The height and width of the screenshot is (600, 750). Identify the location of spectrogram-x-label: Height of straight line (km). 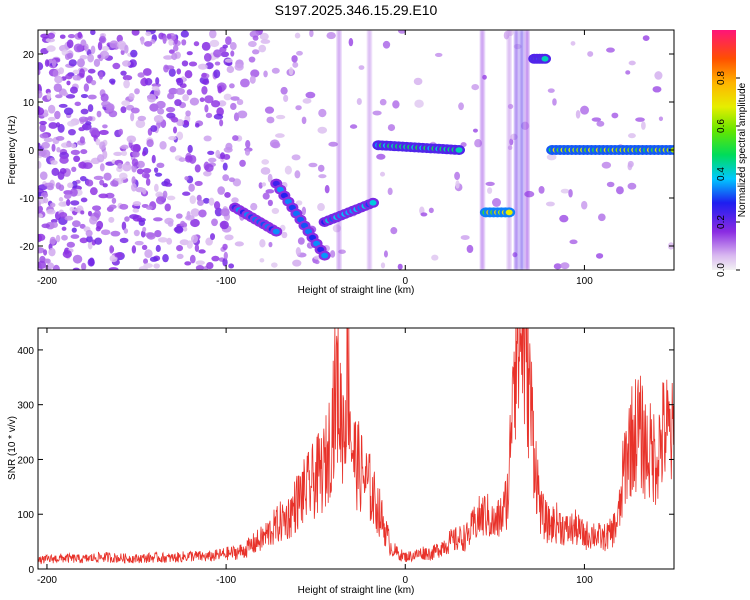
(356, 290).